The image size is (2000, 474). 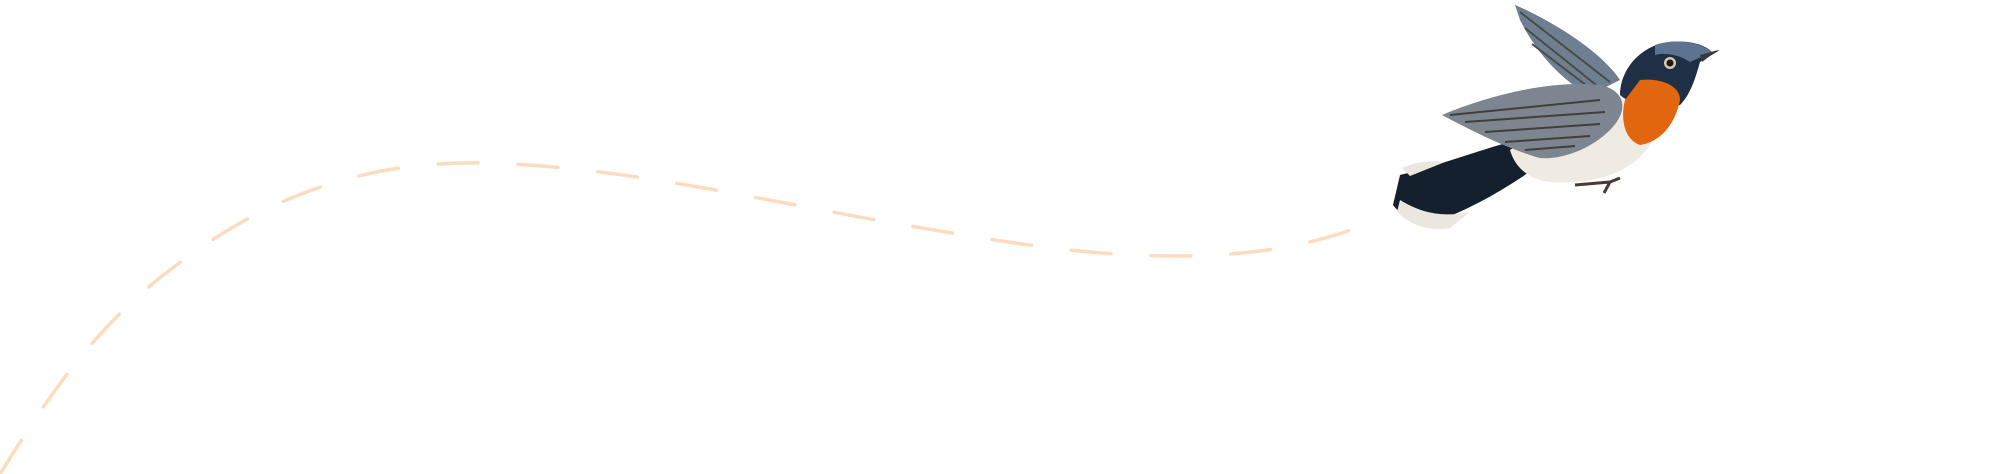 I want to click on bird-icon, so click(x=1556, y=117).